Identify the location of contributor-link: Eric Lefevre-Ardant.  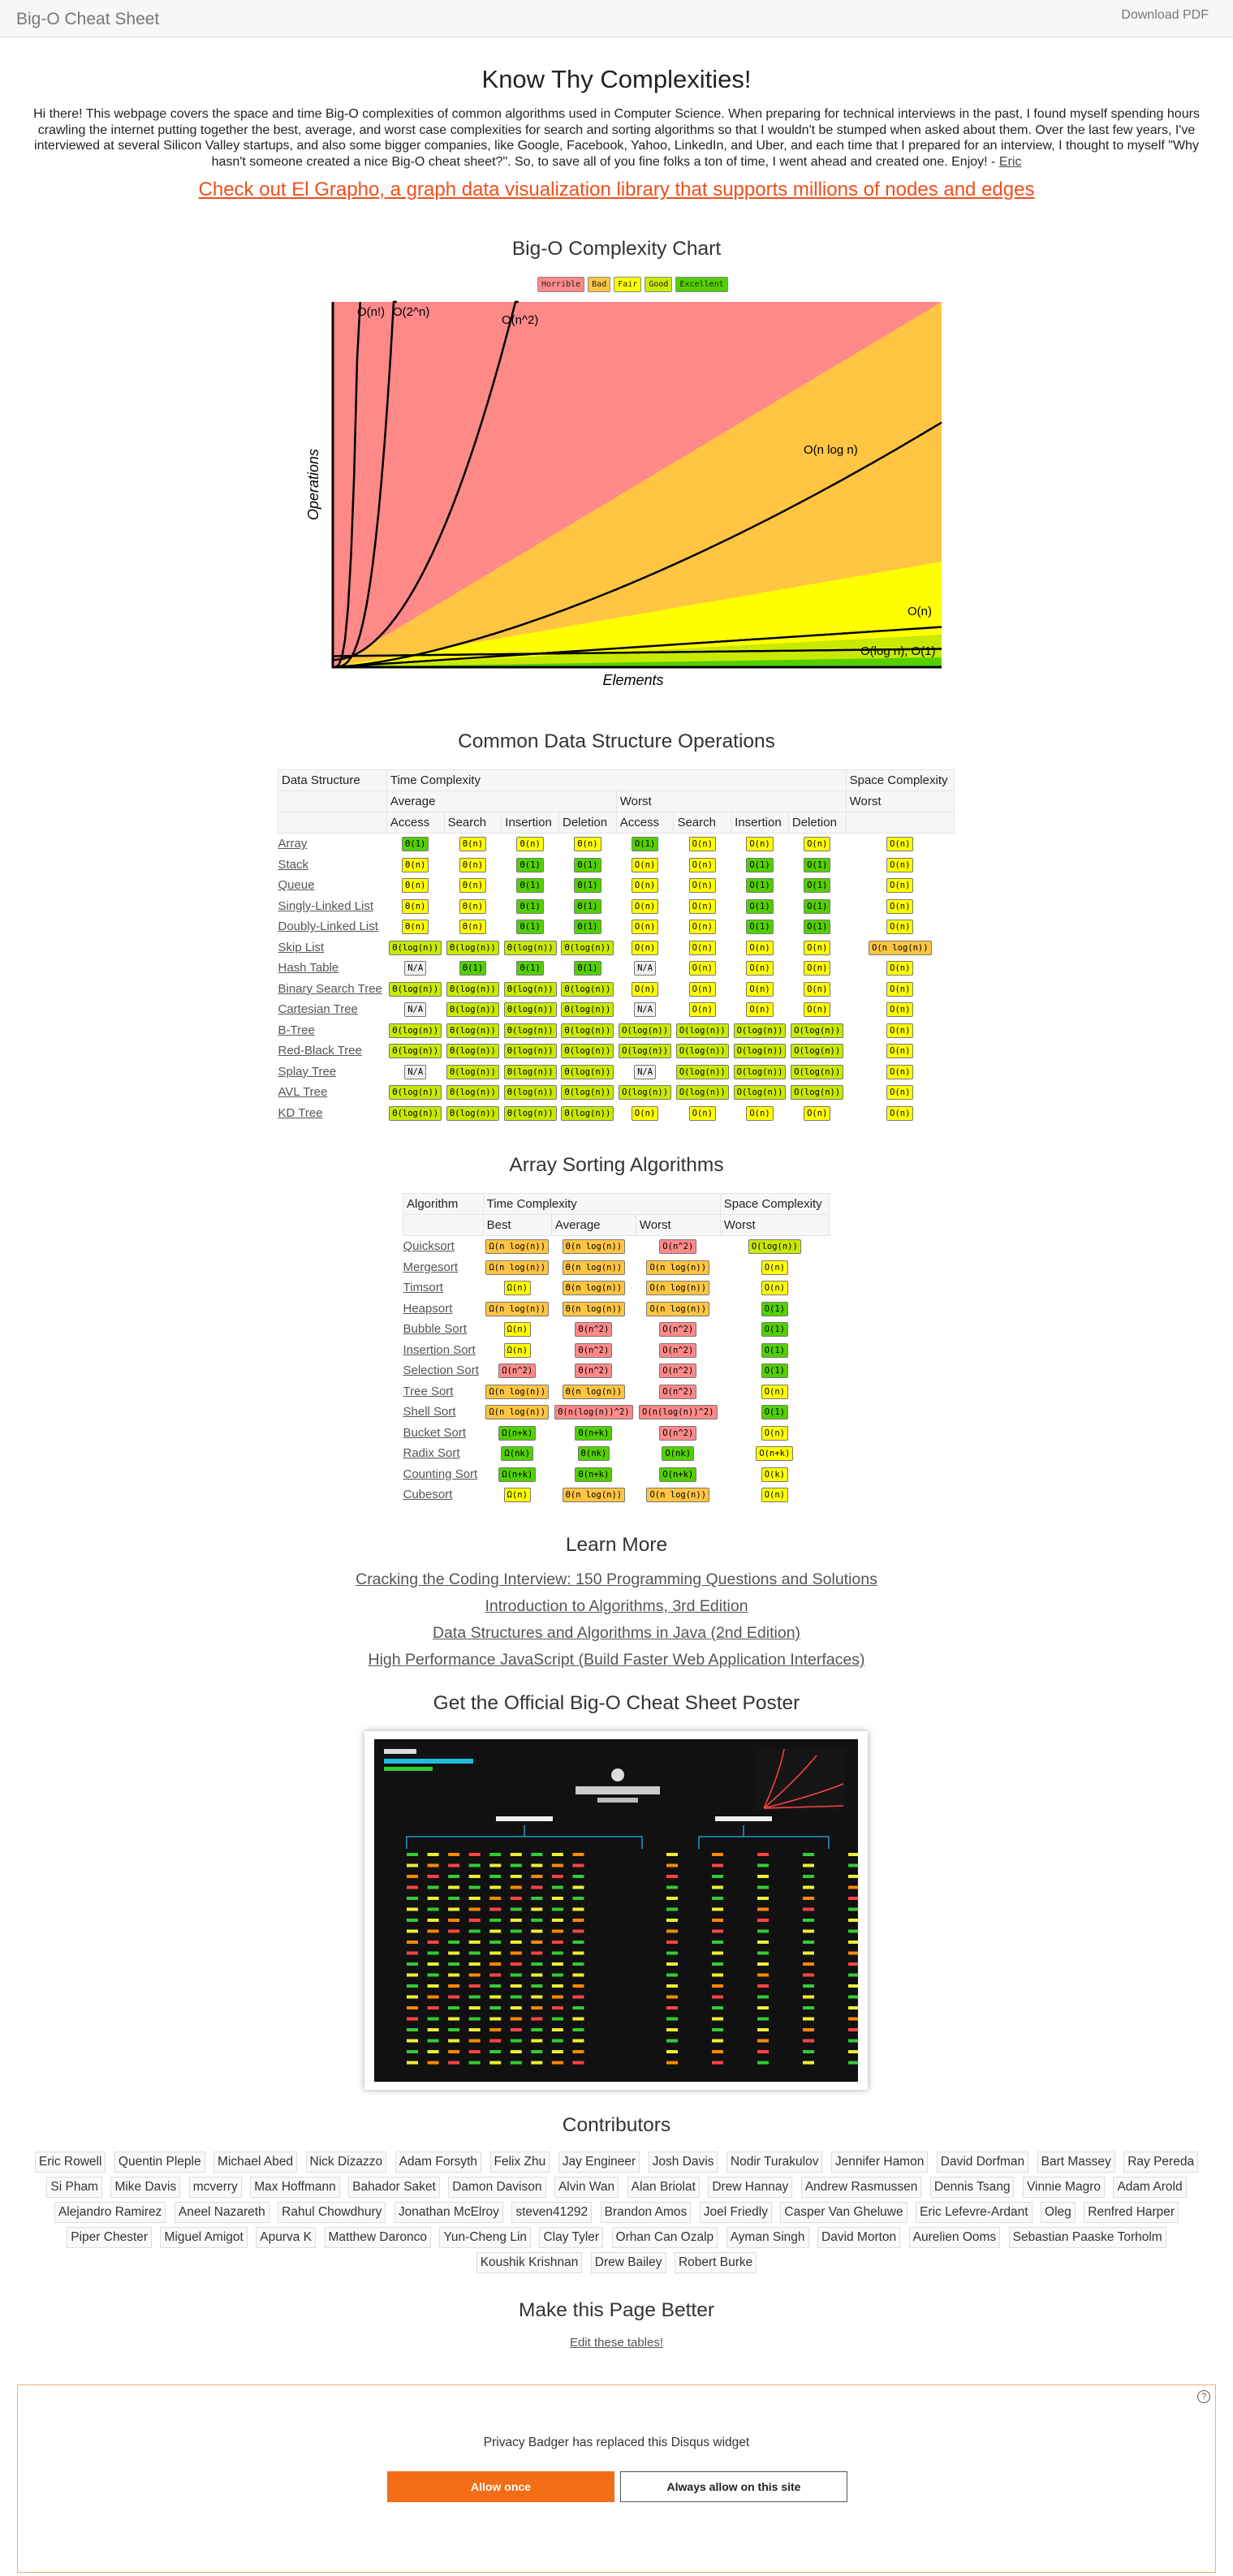
(975, 2213).